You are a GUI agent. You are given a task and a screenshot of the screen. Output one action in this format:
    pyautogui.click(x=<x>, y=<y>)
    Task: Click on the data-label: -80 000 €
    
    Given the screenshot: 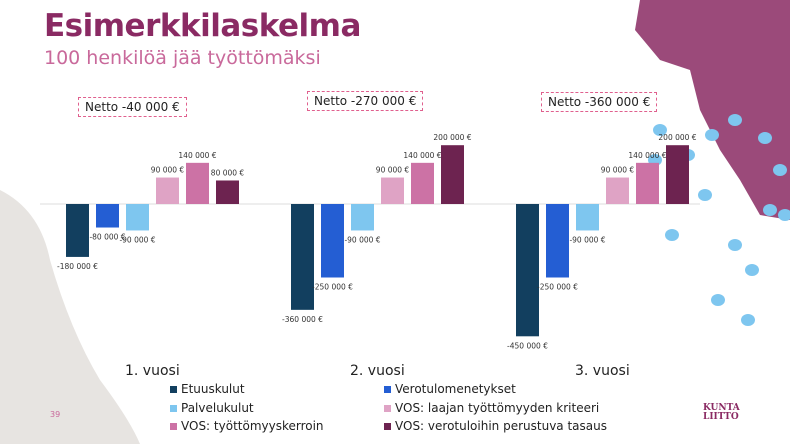 What is the action you would take?
    pyautogui.click(x=107, y=237)
    